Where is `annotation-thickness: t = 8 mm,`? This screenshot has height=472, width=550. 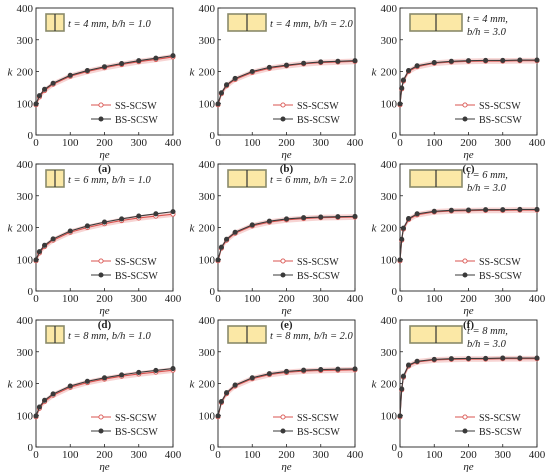
annotation-thickness: t = 8 mm, is located at coordinates (88, 336).